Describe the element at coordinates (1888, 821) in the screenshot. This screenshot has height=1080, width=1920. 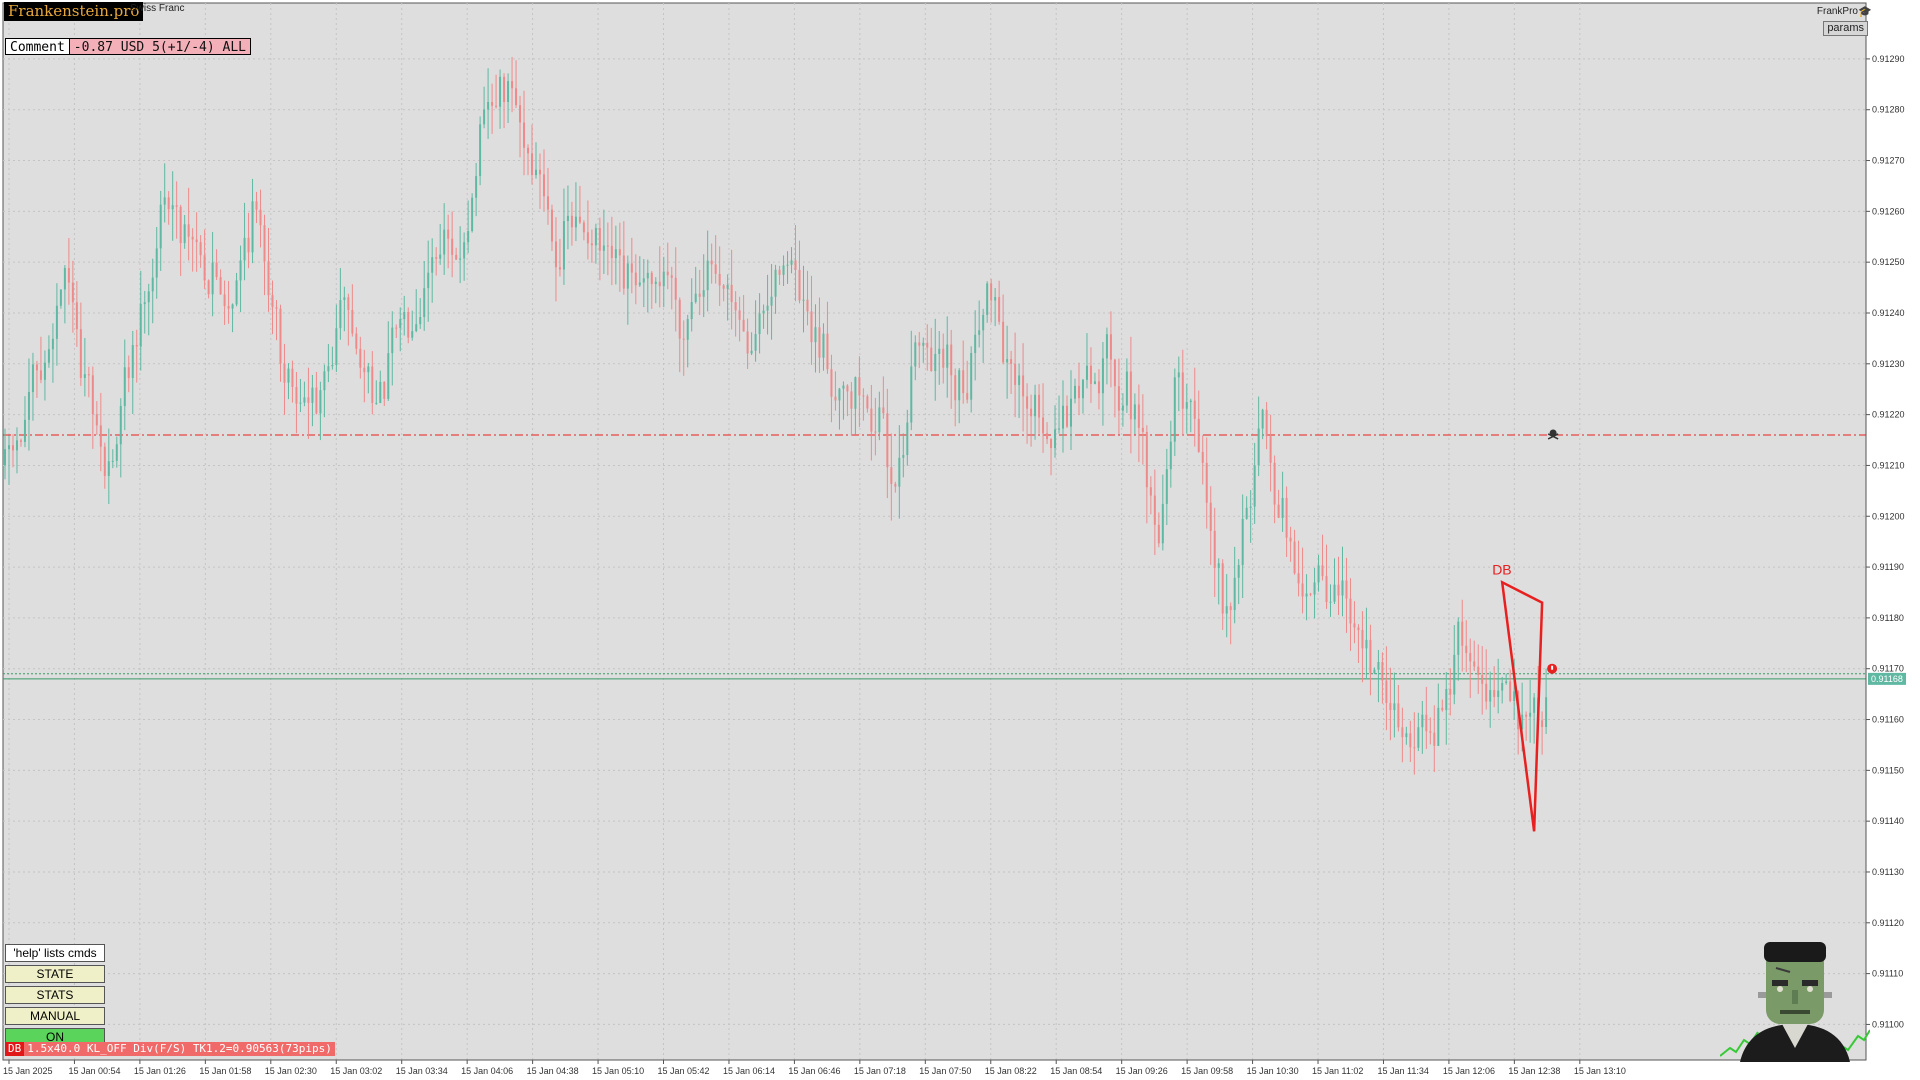
I see `y-tick-label: 0.91140` at that location.